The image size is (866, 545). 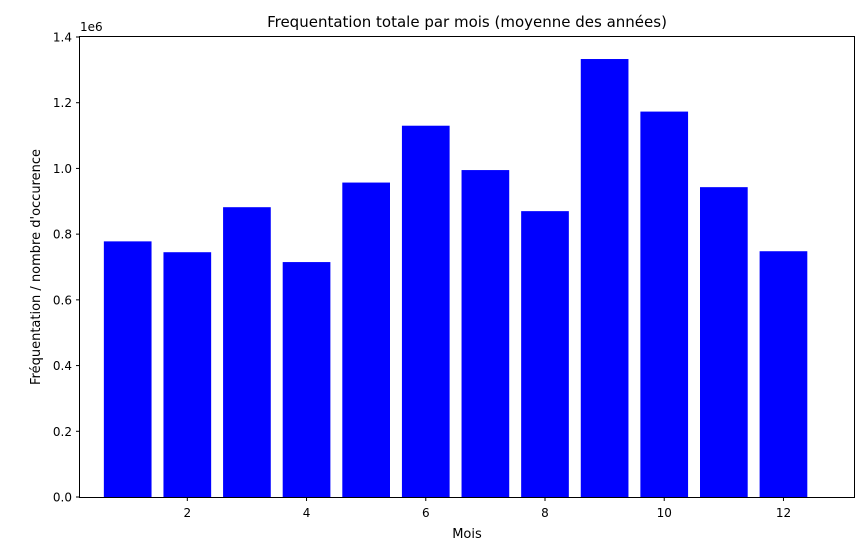 What do you see at coordinates (62, 235) in the screenshot?
I see `y-tick-label: 0.8` at bounding box center [62, 235].